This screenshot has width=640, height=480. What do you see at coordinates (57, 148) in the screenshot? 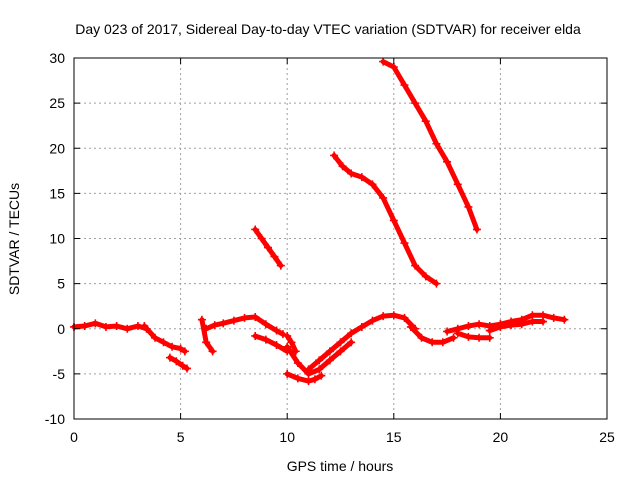
I see `y-tick-label: 20` at bounding box center [57, 148].